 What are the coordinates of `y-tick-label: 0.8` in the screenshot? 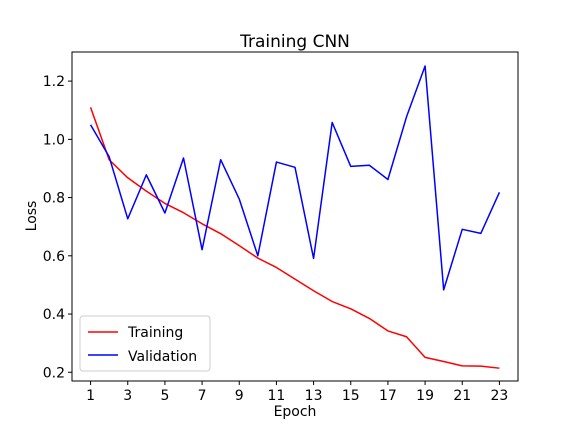 It's located at (54, 199).